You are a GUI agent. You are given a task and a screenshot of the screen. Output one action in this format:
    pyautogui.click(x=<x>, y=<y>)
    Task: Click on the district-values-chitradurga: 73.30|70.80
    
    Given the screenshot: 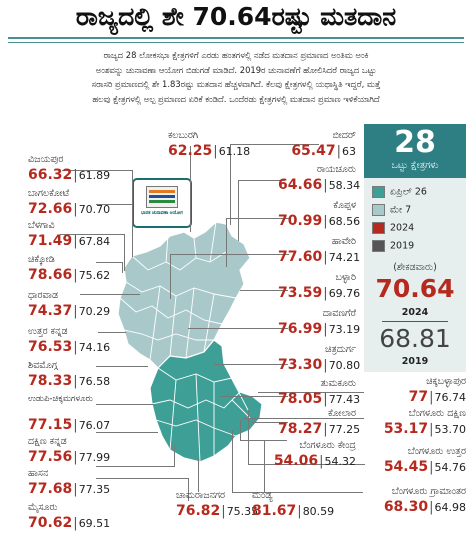 What is the action you would take?
    pyautogui.click(x=319, y=365)
    